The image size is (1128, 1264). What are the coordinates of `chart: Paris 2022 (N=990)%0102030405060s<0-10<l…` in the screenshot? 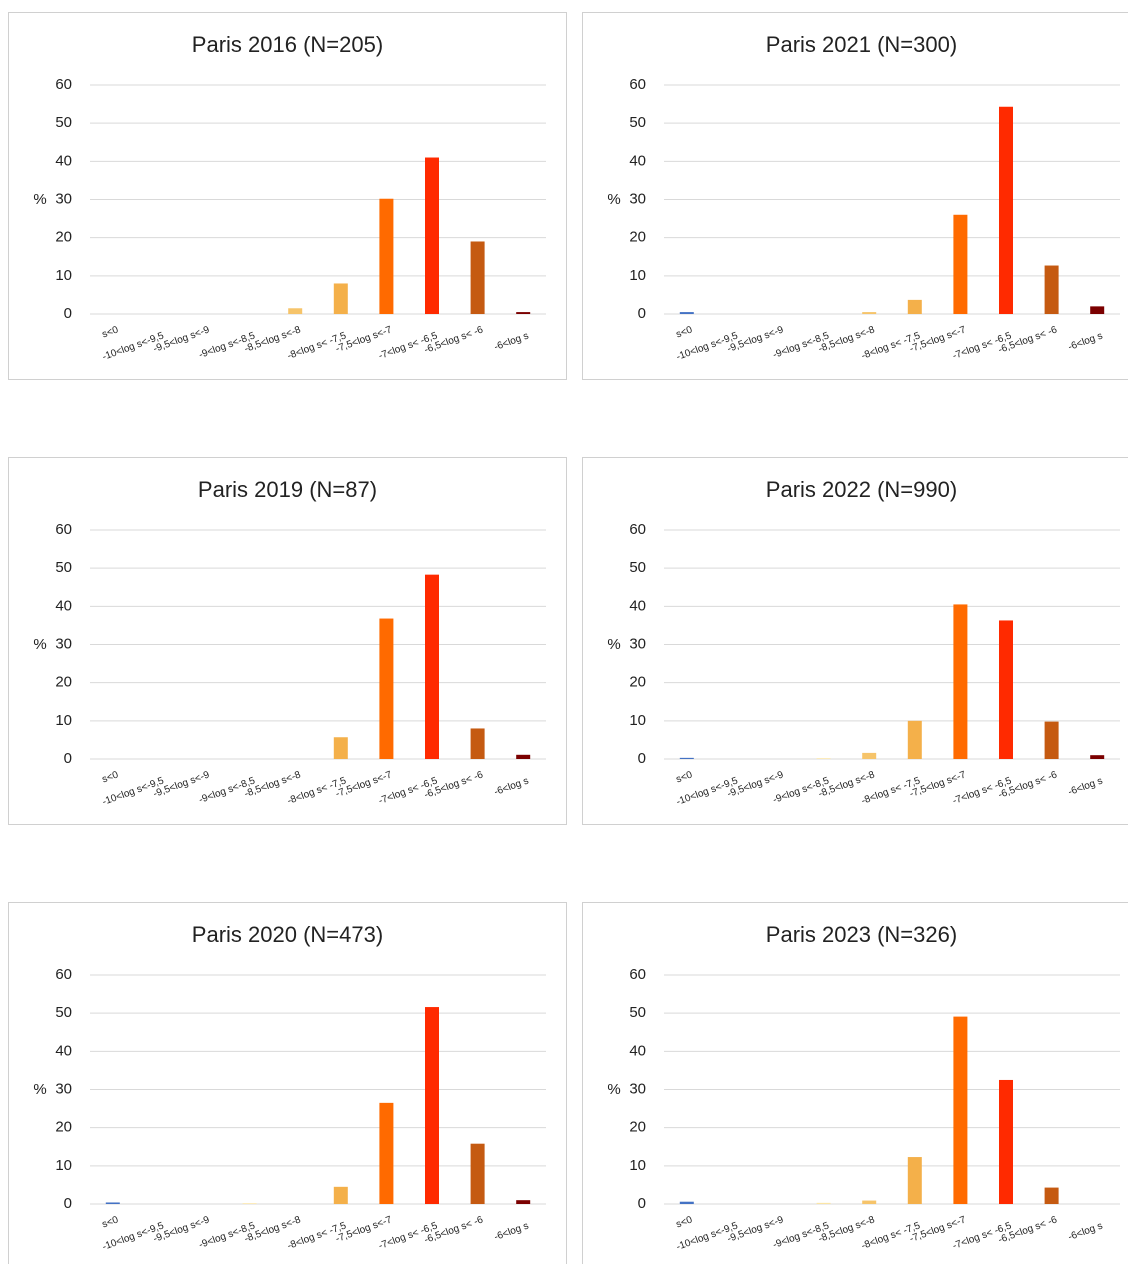 It's located at (855, 641).